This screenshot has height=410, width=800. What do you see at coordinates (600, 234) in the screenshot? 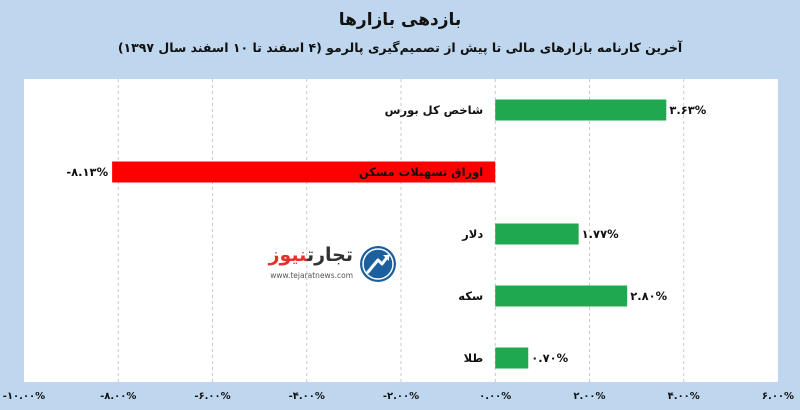
I see `data-label: ۱.۷۷%` at bounding box center [600, 234].